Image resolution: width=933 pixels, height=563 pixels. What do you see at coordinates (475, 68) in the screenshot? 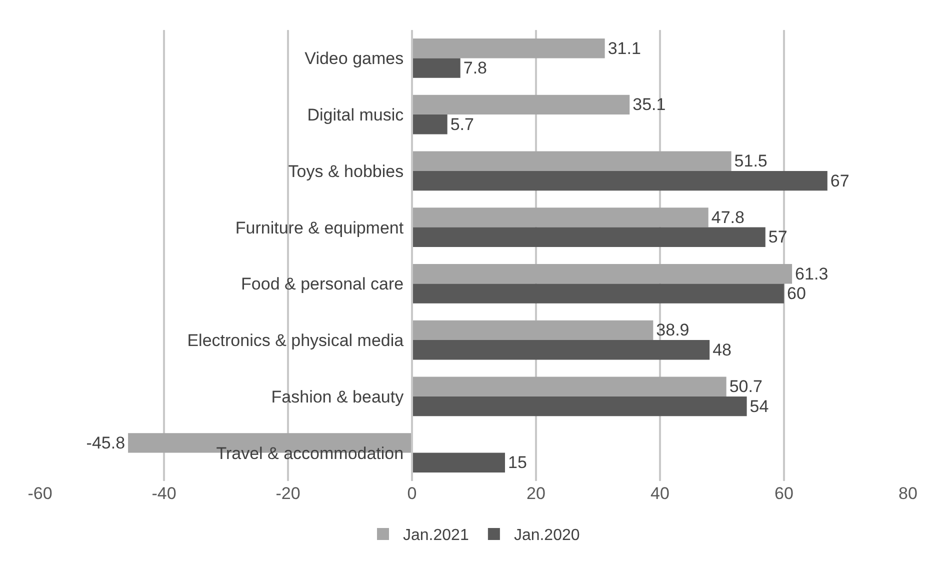
I see `data-label: 7.8` at bounding box center [475, 68].